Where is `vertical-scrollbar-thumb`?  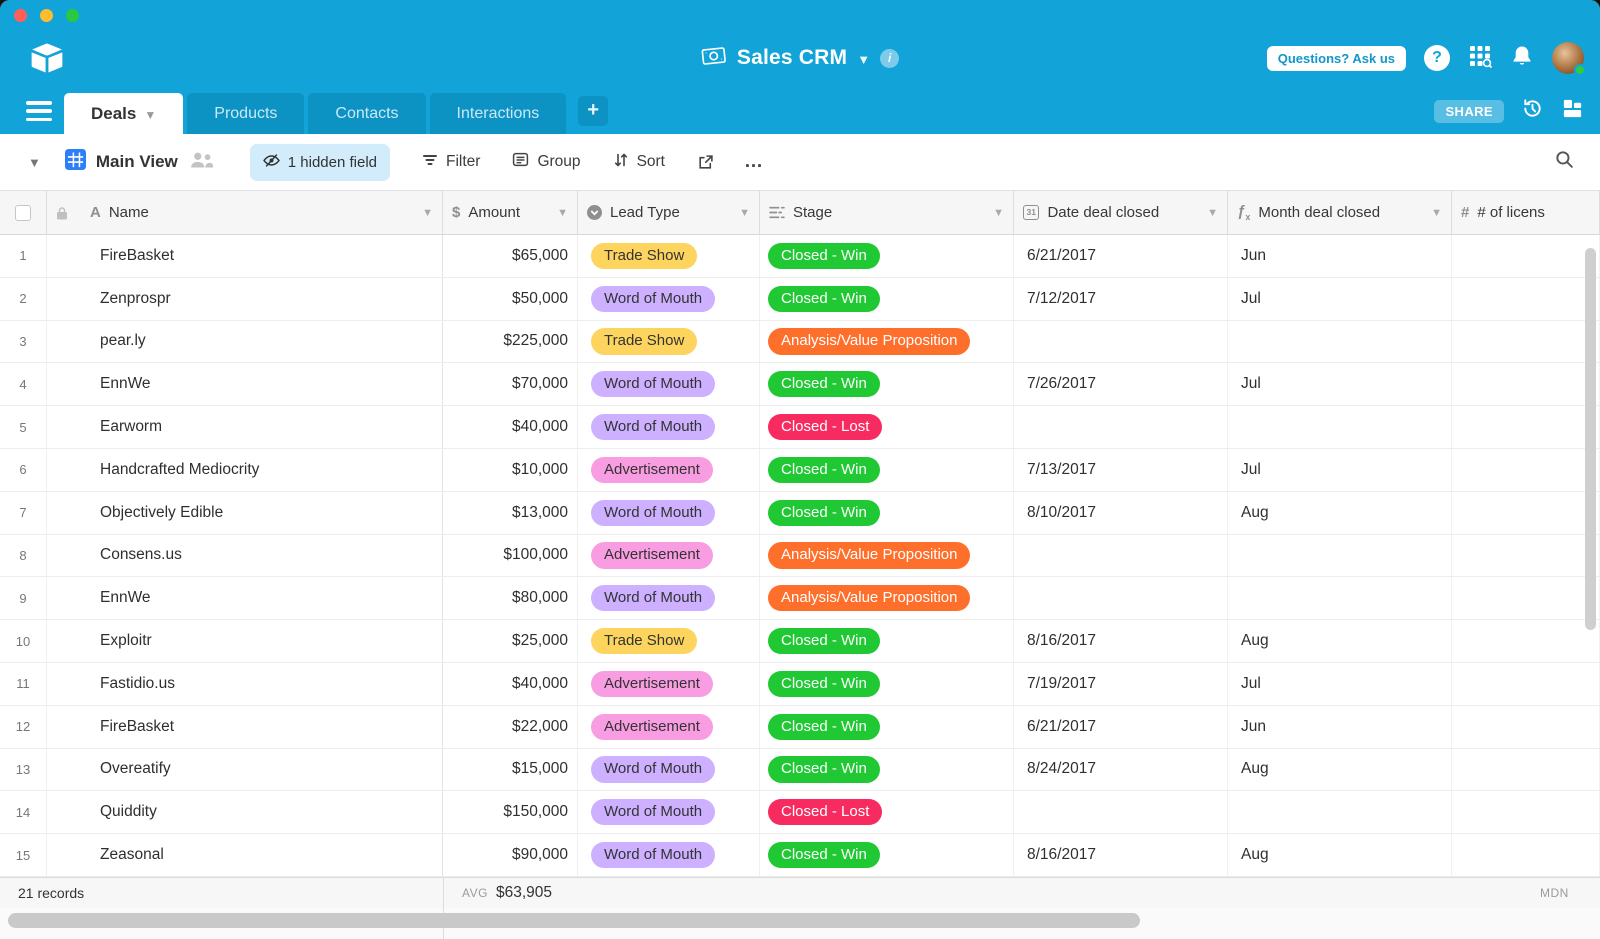 vertical-scrollbar-thumb is located at coordinates (1590, 439).